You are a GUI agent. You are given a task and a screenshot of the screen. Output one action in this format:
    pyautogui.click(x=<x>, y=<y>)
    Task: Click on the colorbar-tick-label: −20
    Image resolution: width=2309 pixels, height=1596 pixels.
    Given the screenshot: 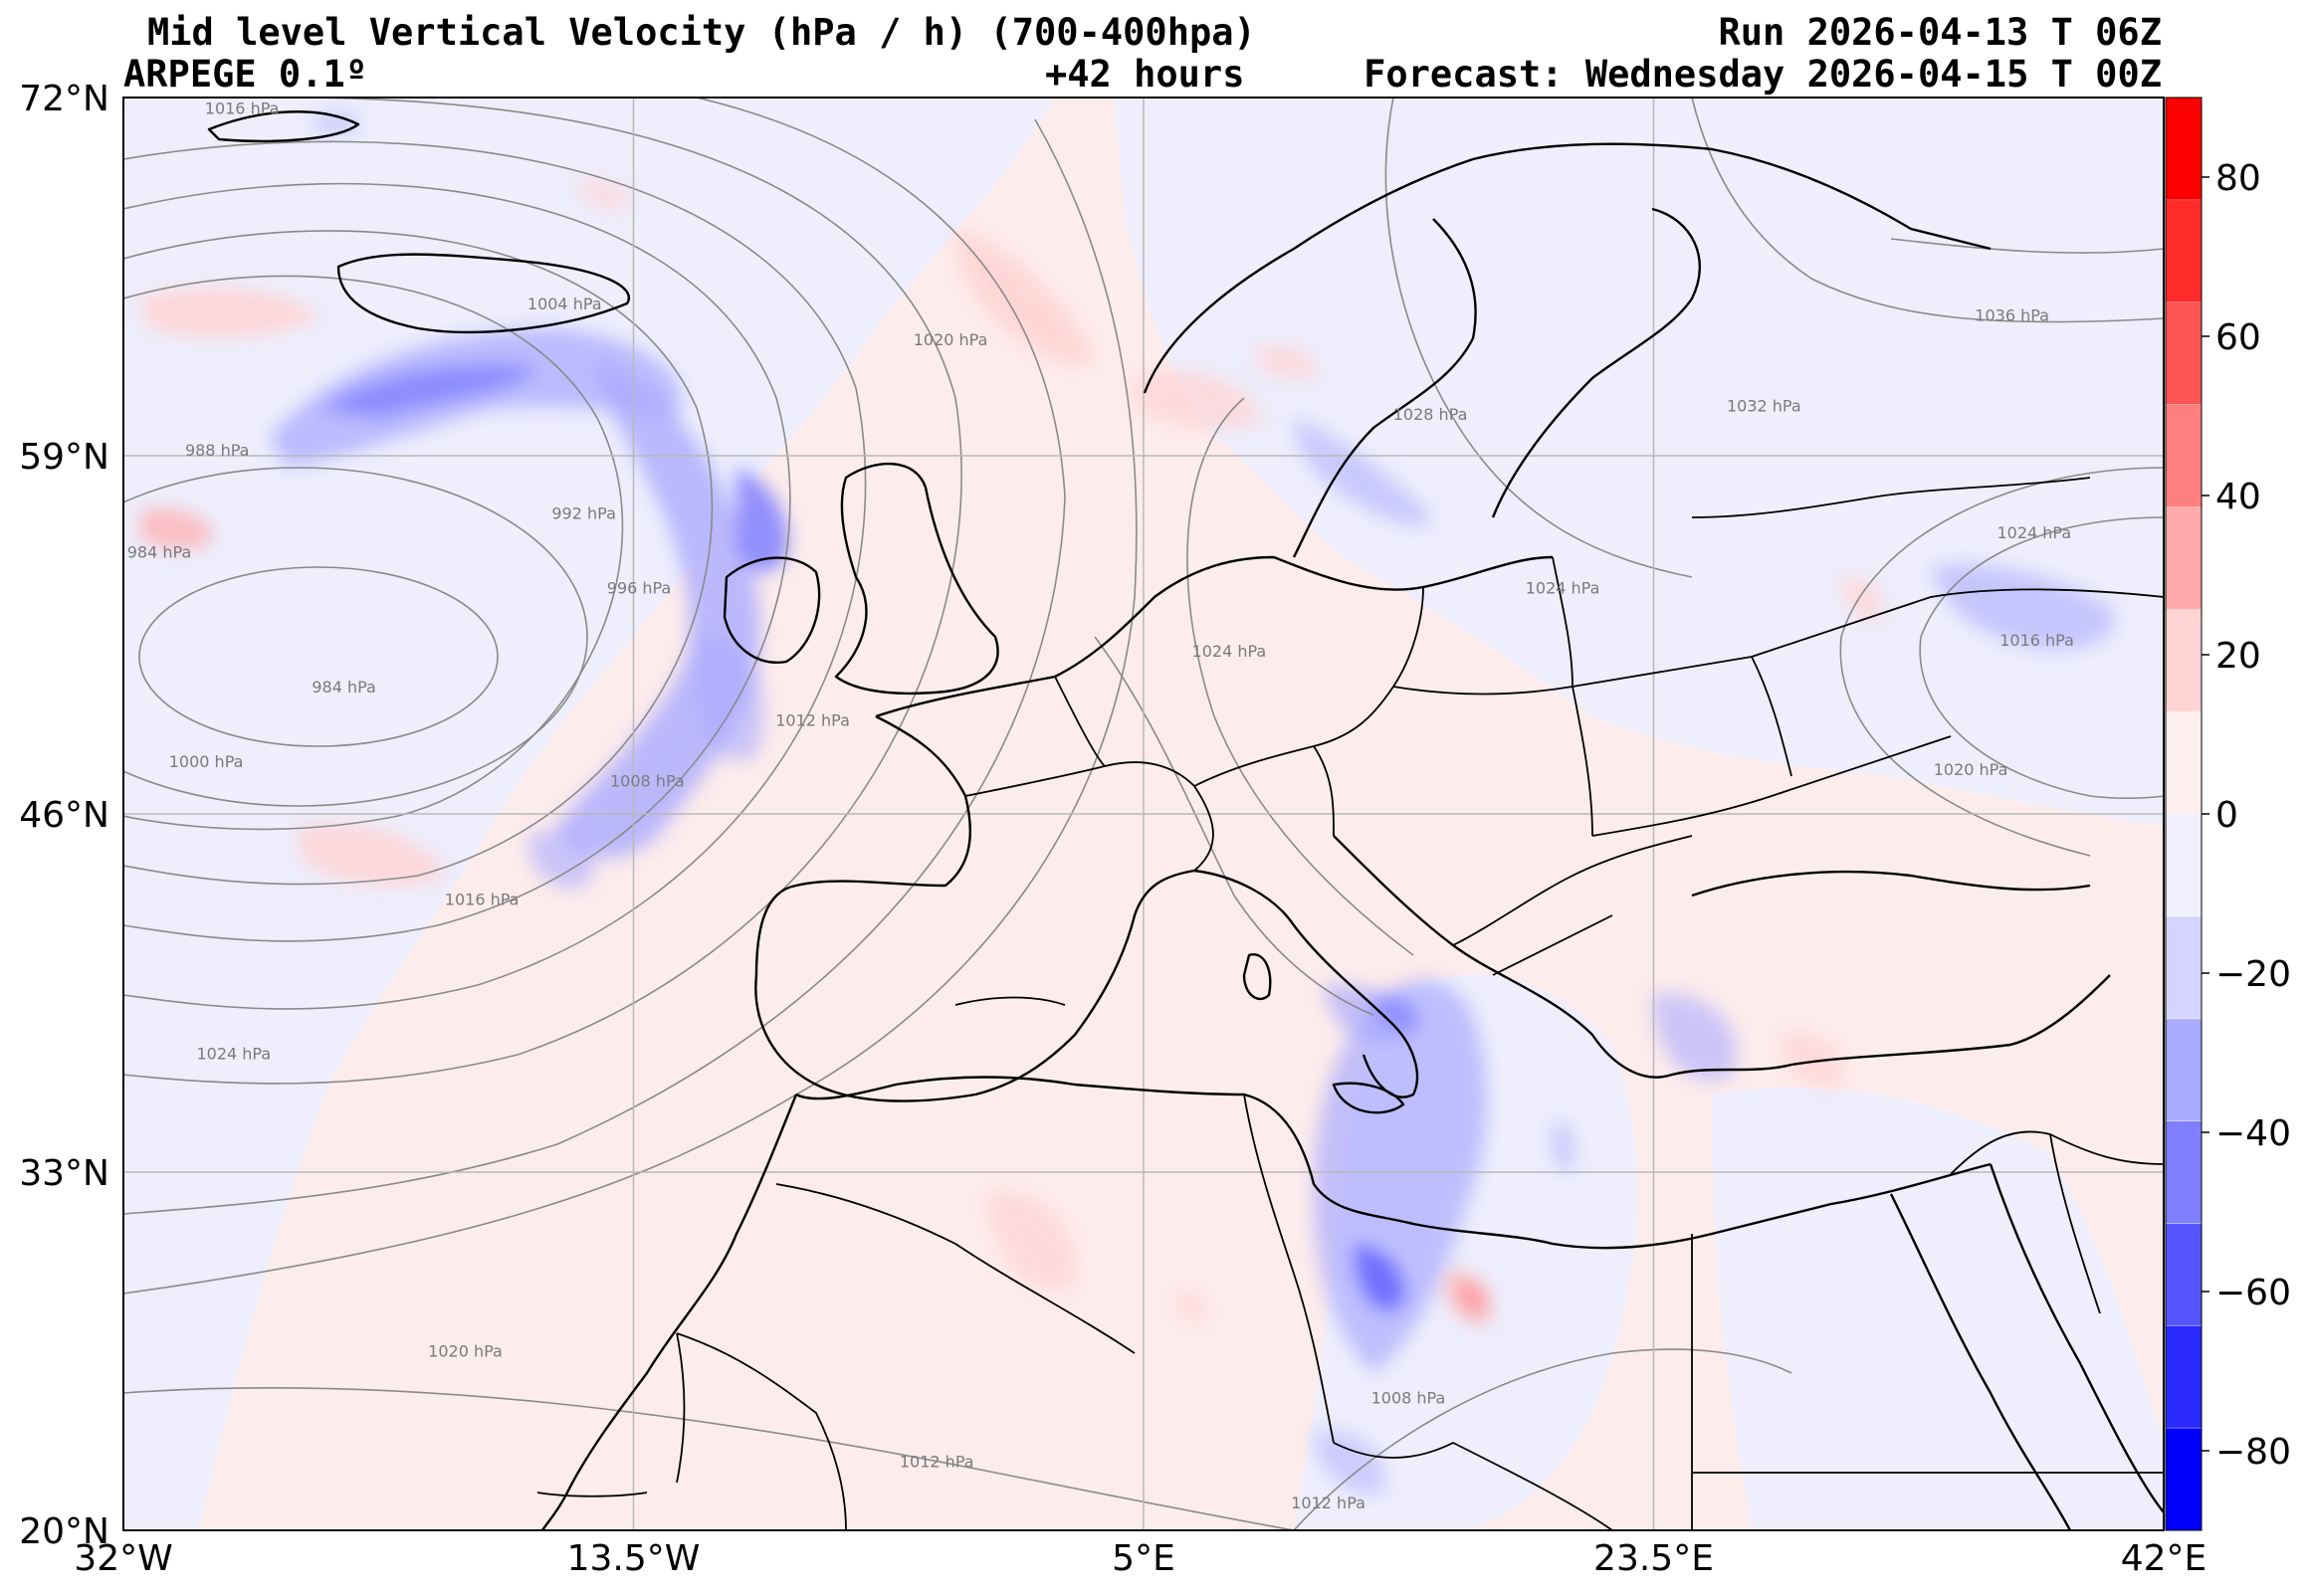 What is the action you would take?
    pyautogui.click(x=2253, y=975)
    